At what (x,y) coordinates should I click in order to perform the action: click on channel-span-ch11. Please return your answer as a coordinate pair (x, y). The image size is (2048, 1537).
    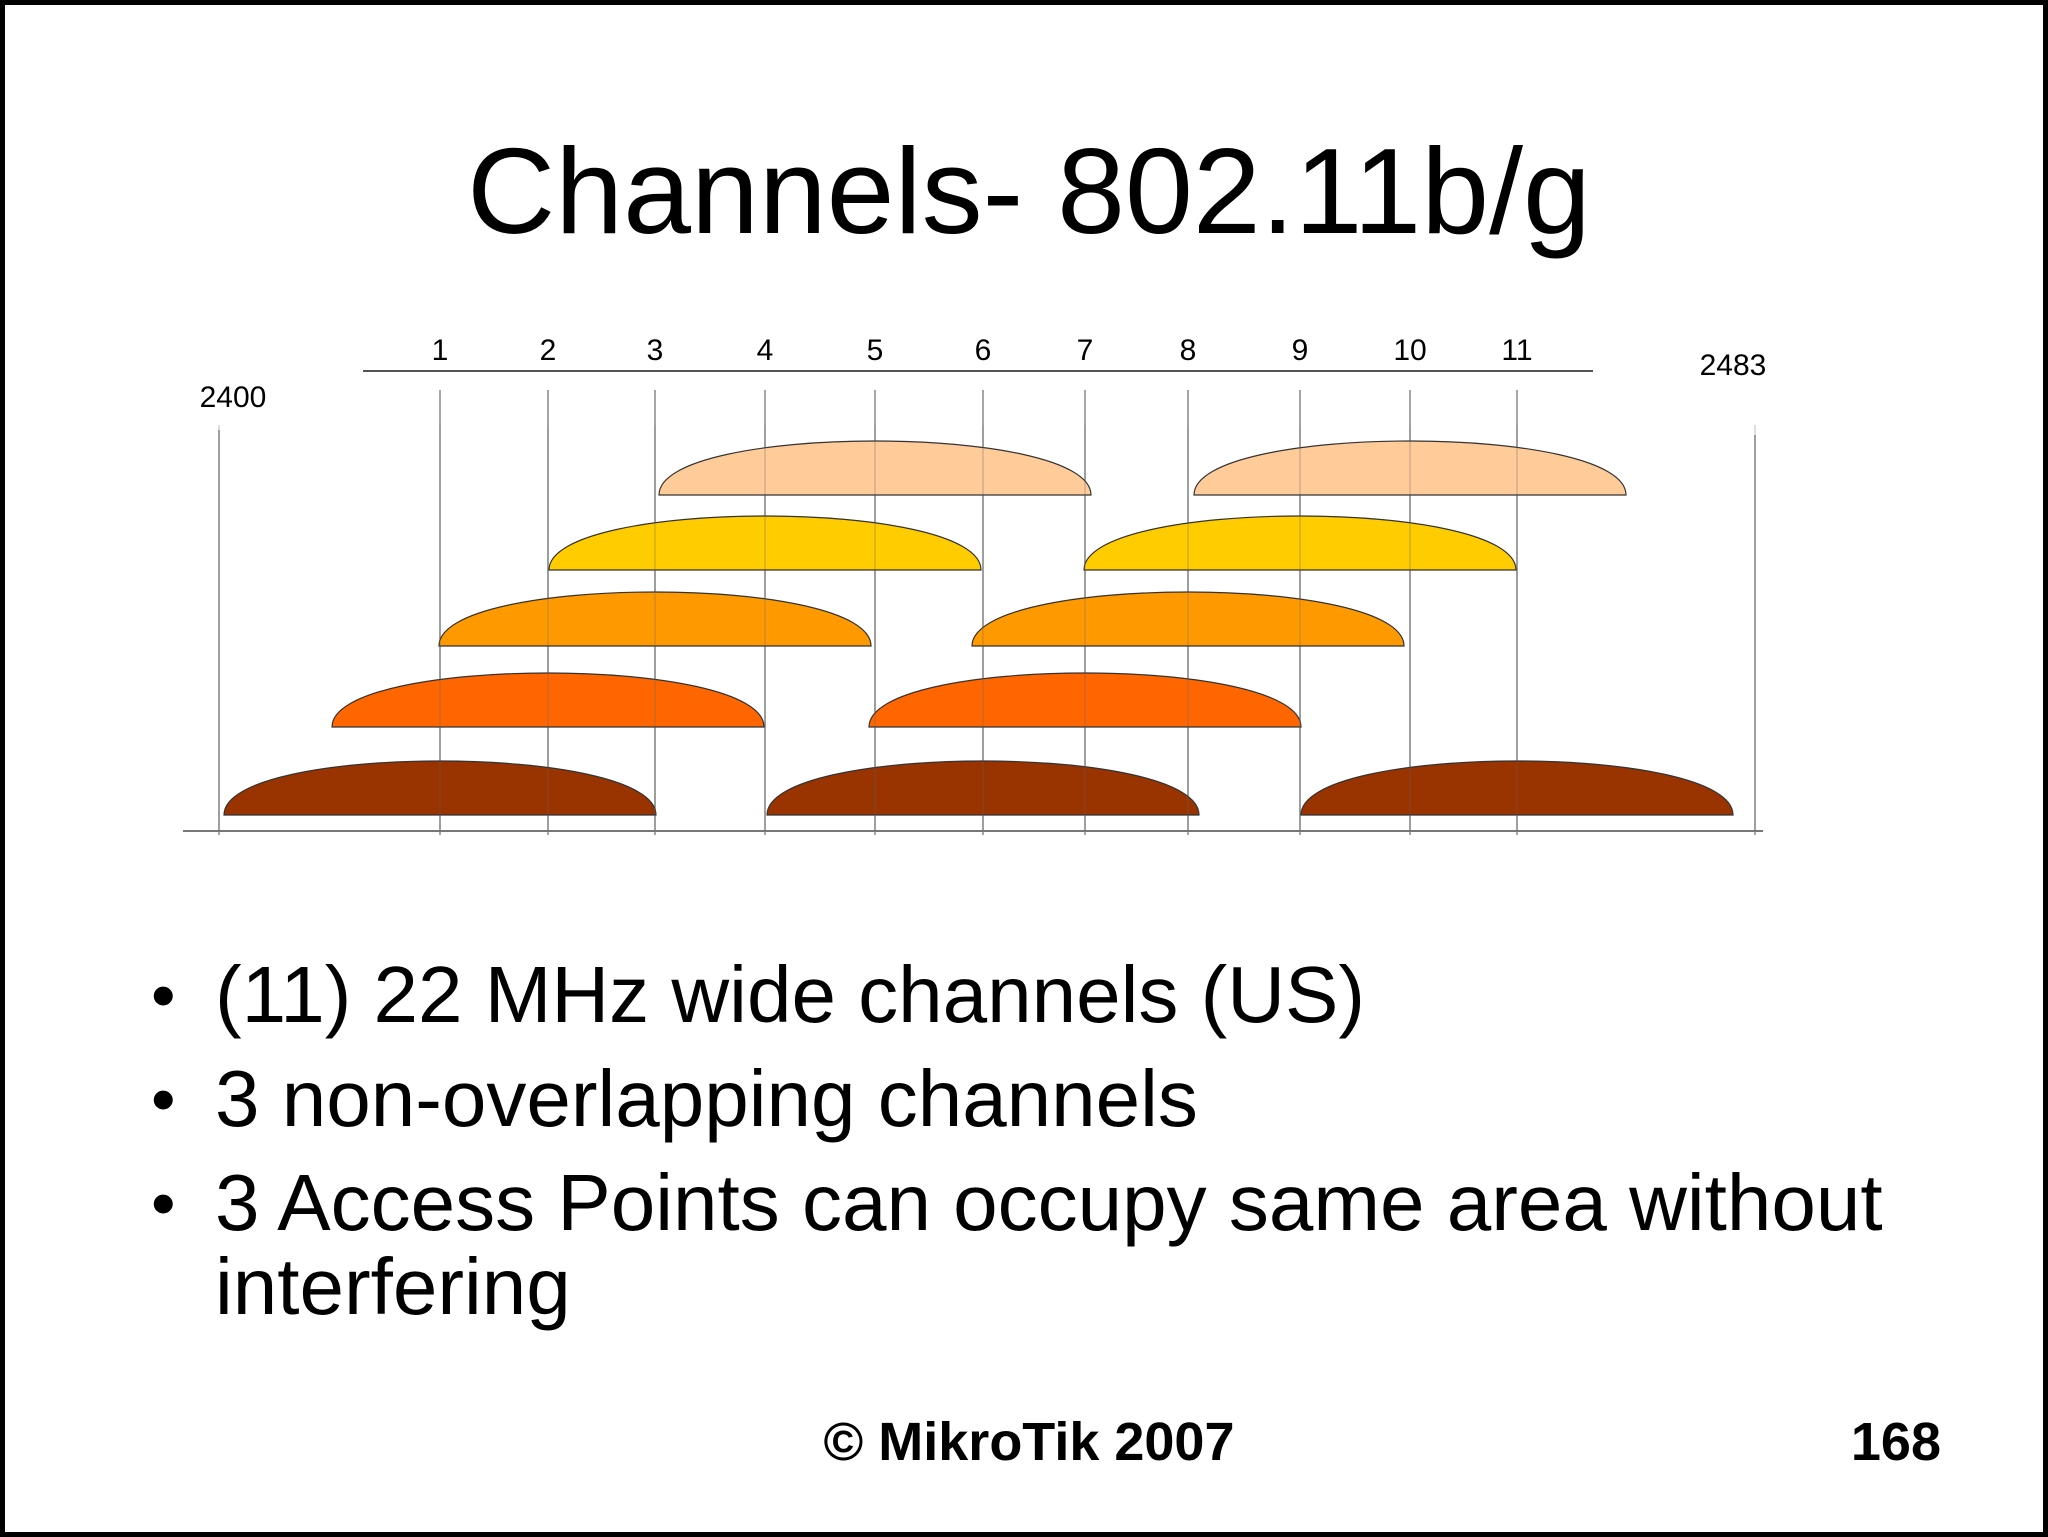
    Looking at the image, I should click on (1517, 788).